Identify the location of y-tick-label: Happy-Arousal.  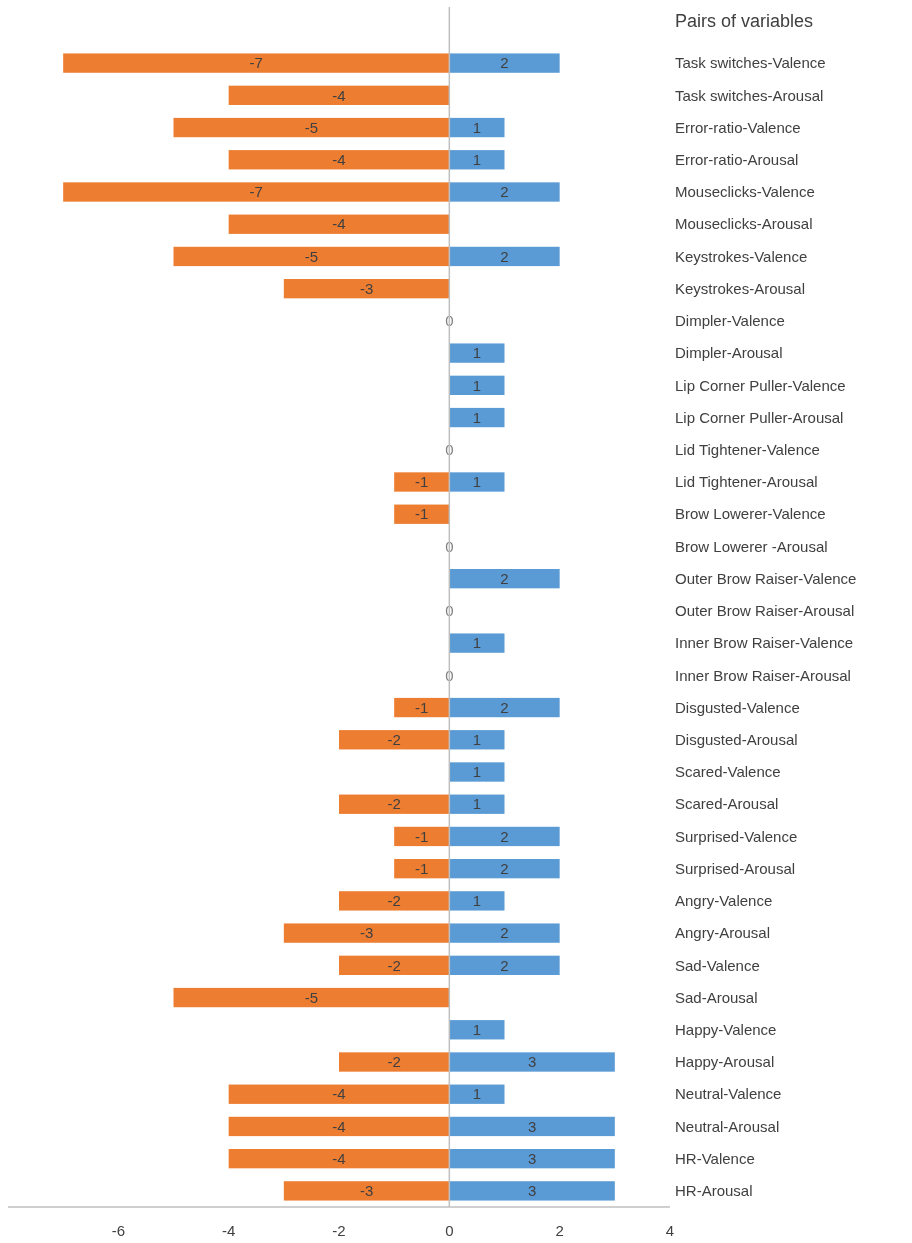
(725, 1062).